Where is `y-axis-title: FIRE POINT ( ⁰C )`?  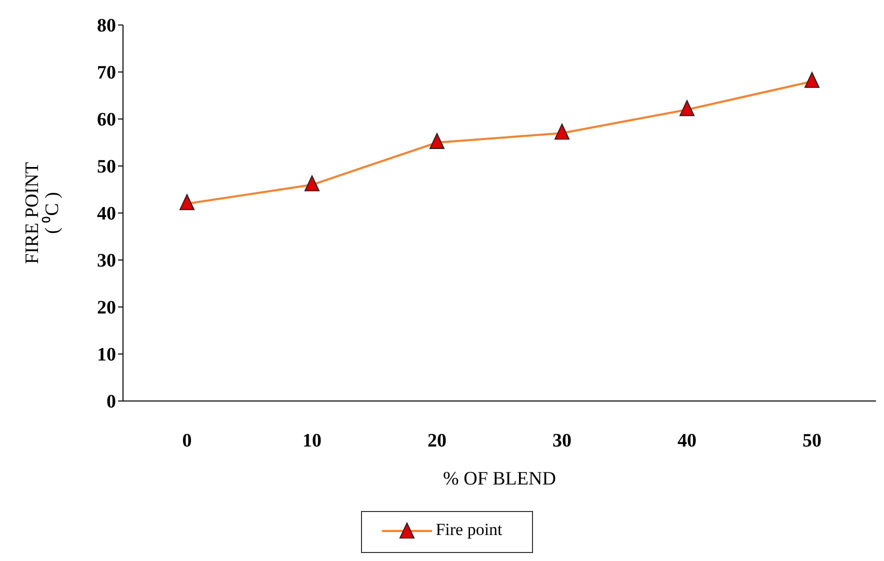 y-axis-title: FIRE POINT ( ⁰C ) is located at coordinates (42, 213).